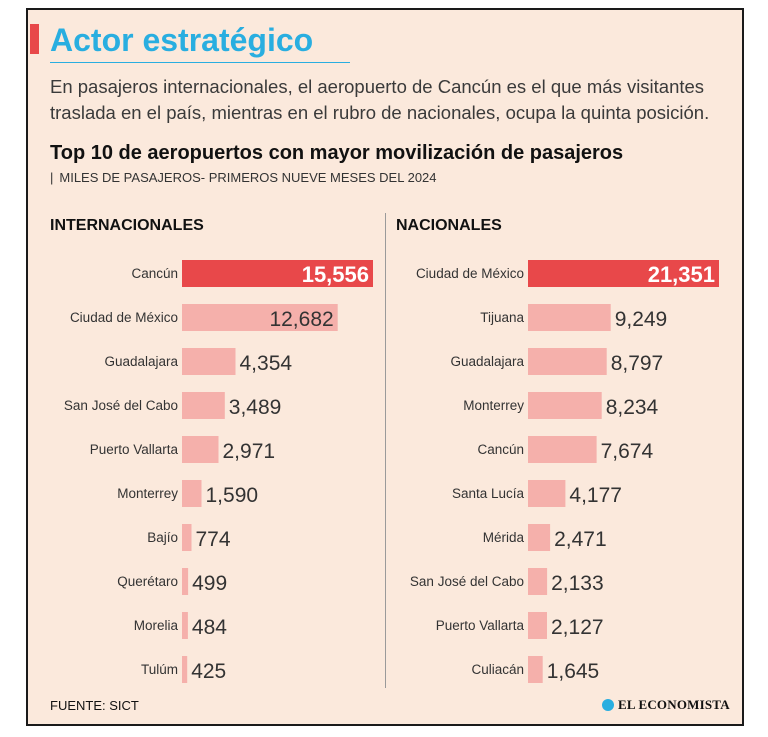  I want to click on title-accent-bar, so click(34, 39).